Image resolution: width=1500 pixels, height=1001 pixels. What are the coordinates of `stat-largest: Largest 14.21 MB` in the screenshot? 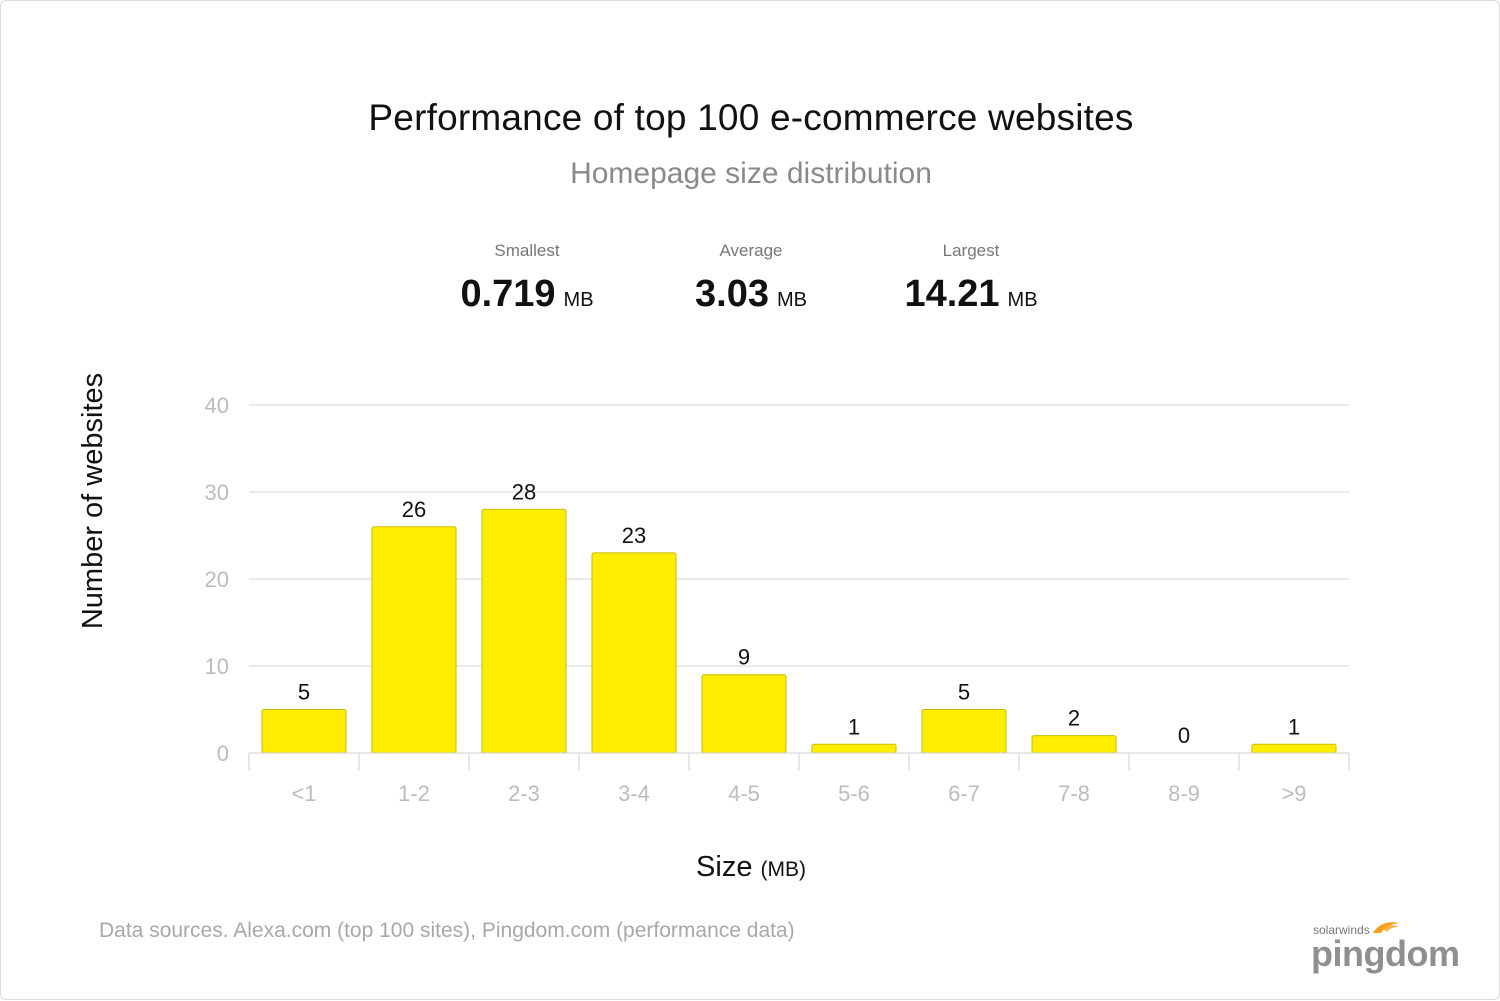 It's located at (971, 278).